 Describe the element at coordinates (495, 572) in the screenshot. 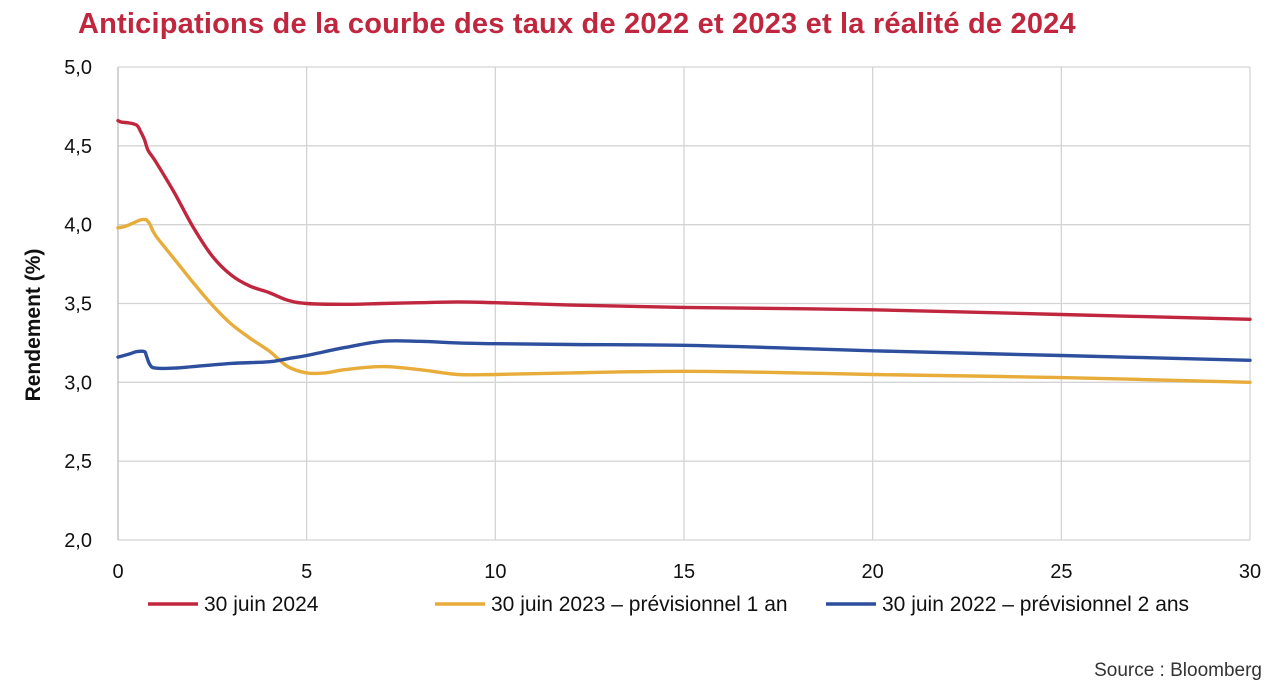

I see `x-tick-label: 10` at that location.